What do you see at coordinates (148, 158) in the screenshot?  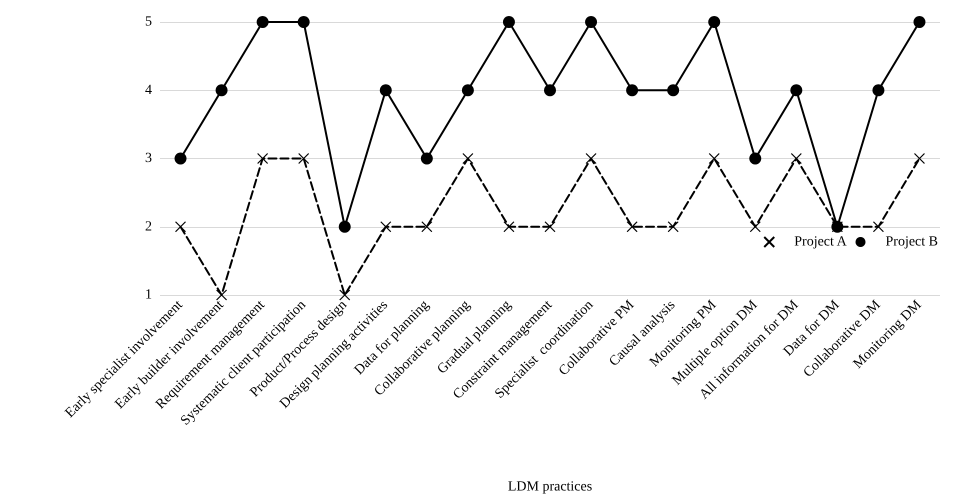 I see `y-tick-label: 3` at bounding box center [148, 158].